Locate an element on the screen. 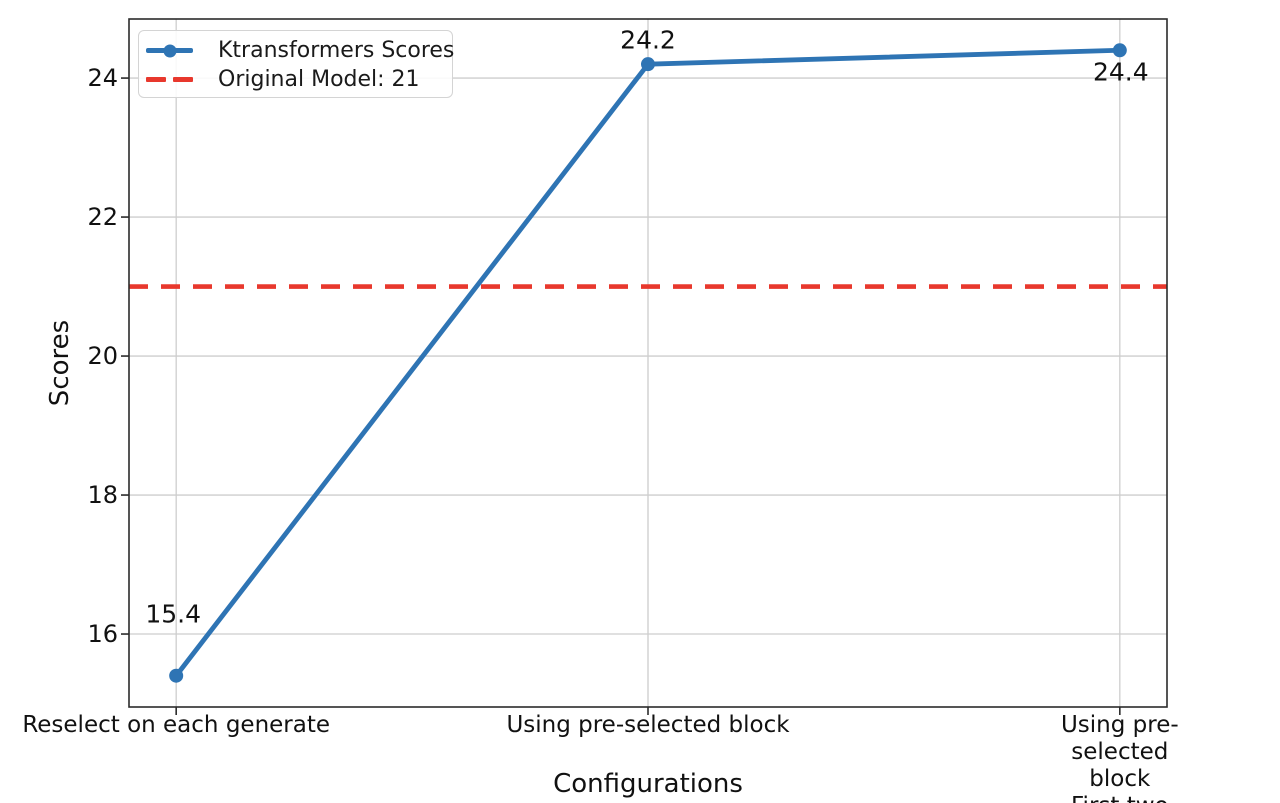 The height and width of the screenshot is (803, 1280). x-tick-label: Using pre-selected block is located at coordinates (648, 725).